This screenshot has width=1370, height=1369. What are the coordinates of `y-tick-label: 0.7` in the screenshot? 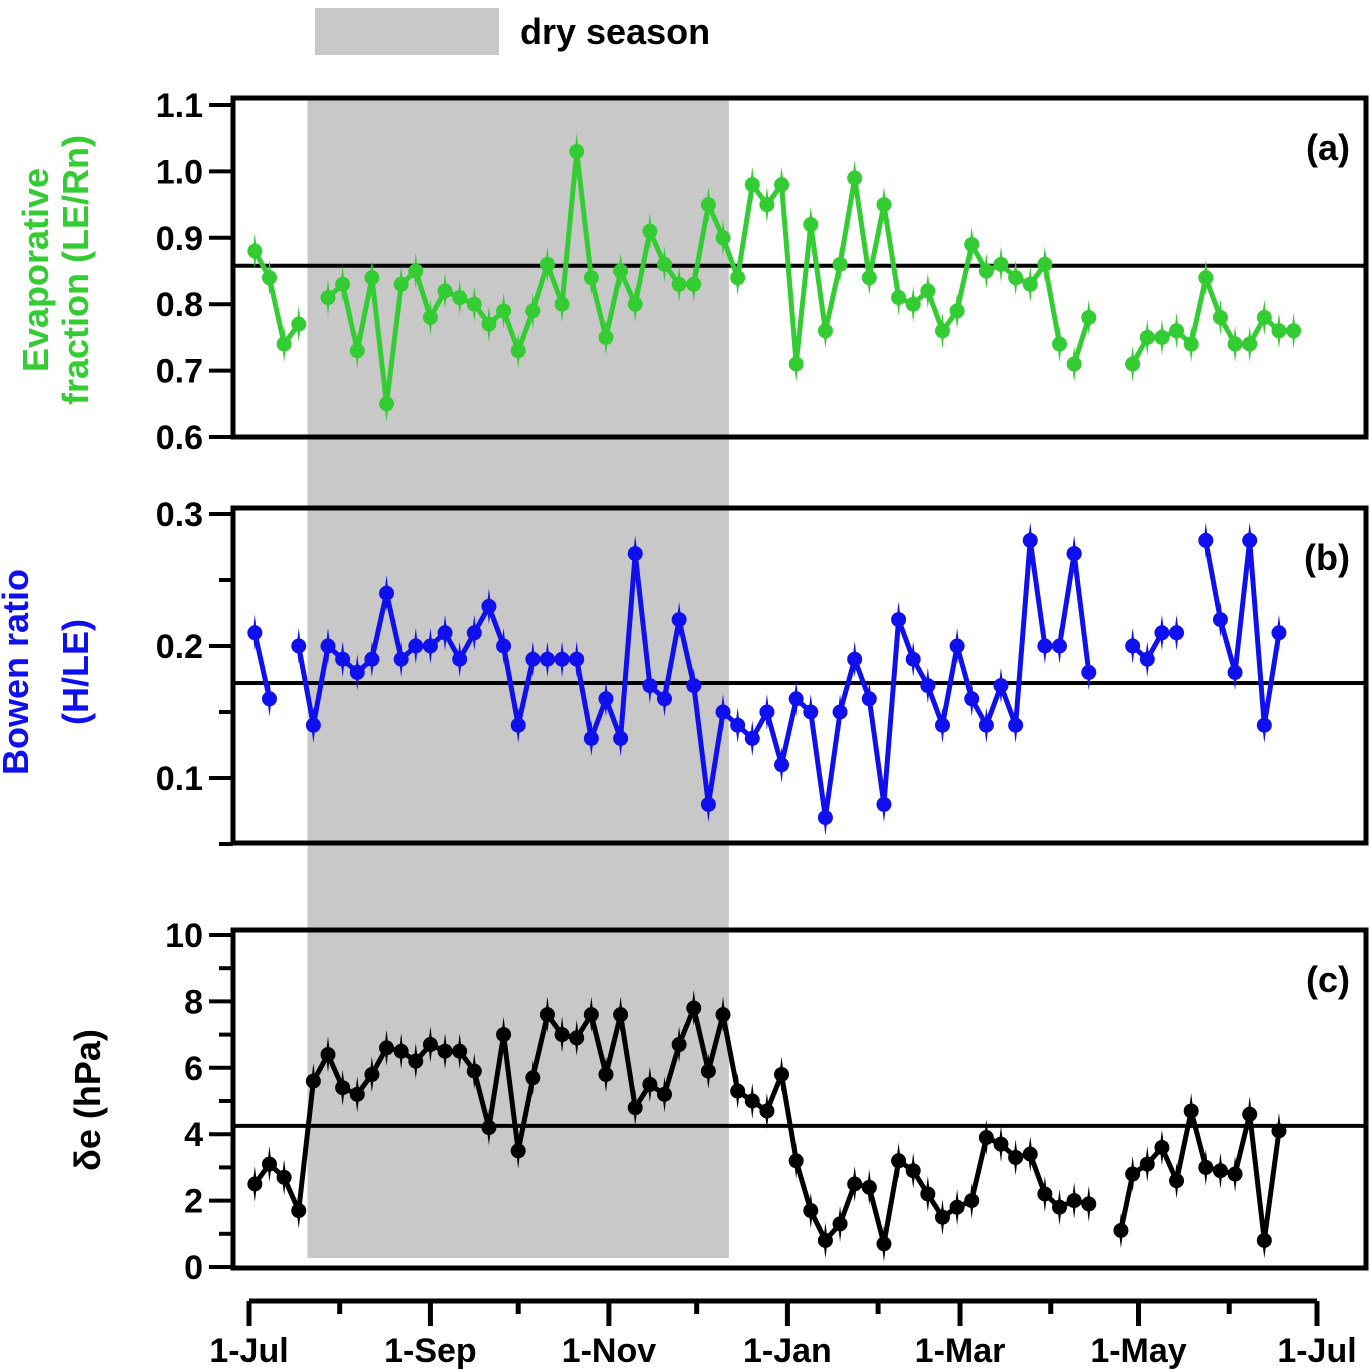 It's located at (179, 372).